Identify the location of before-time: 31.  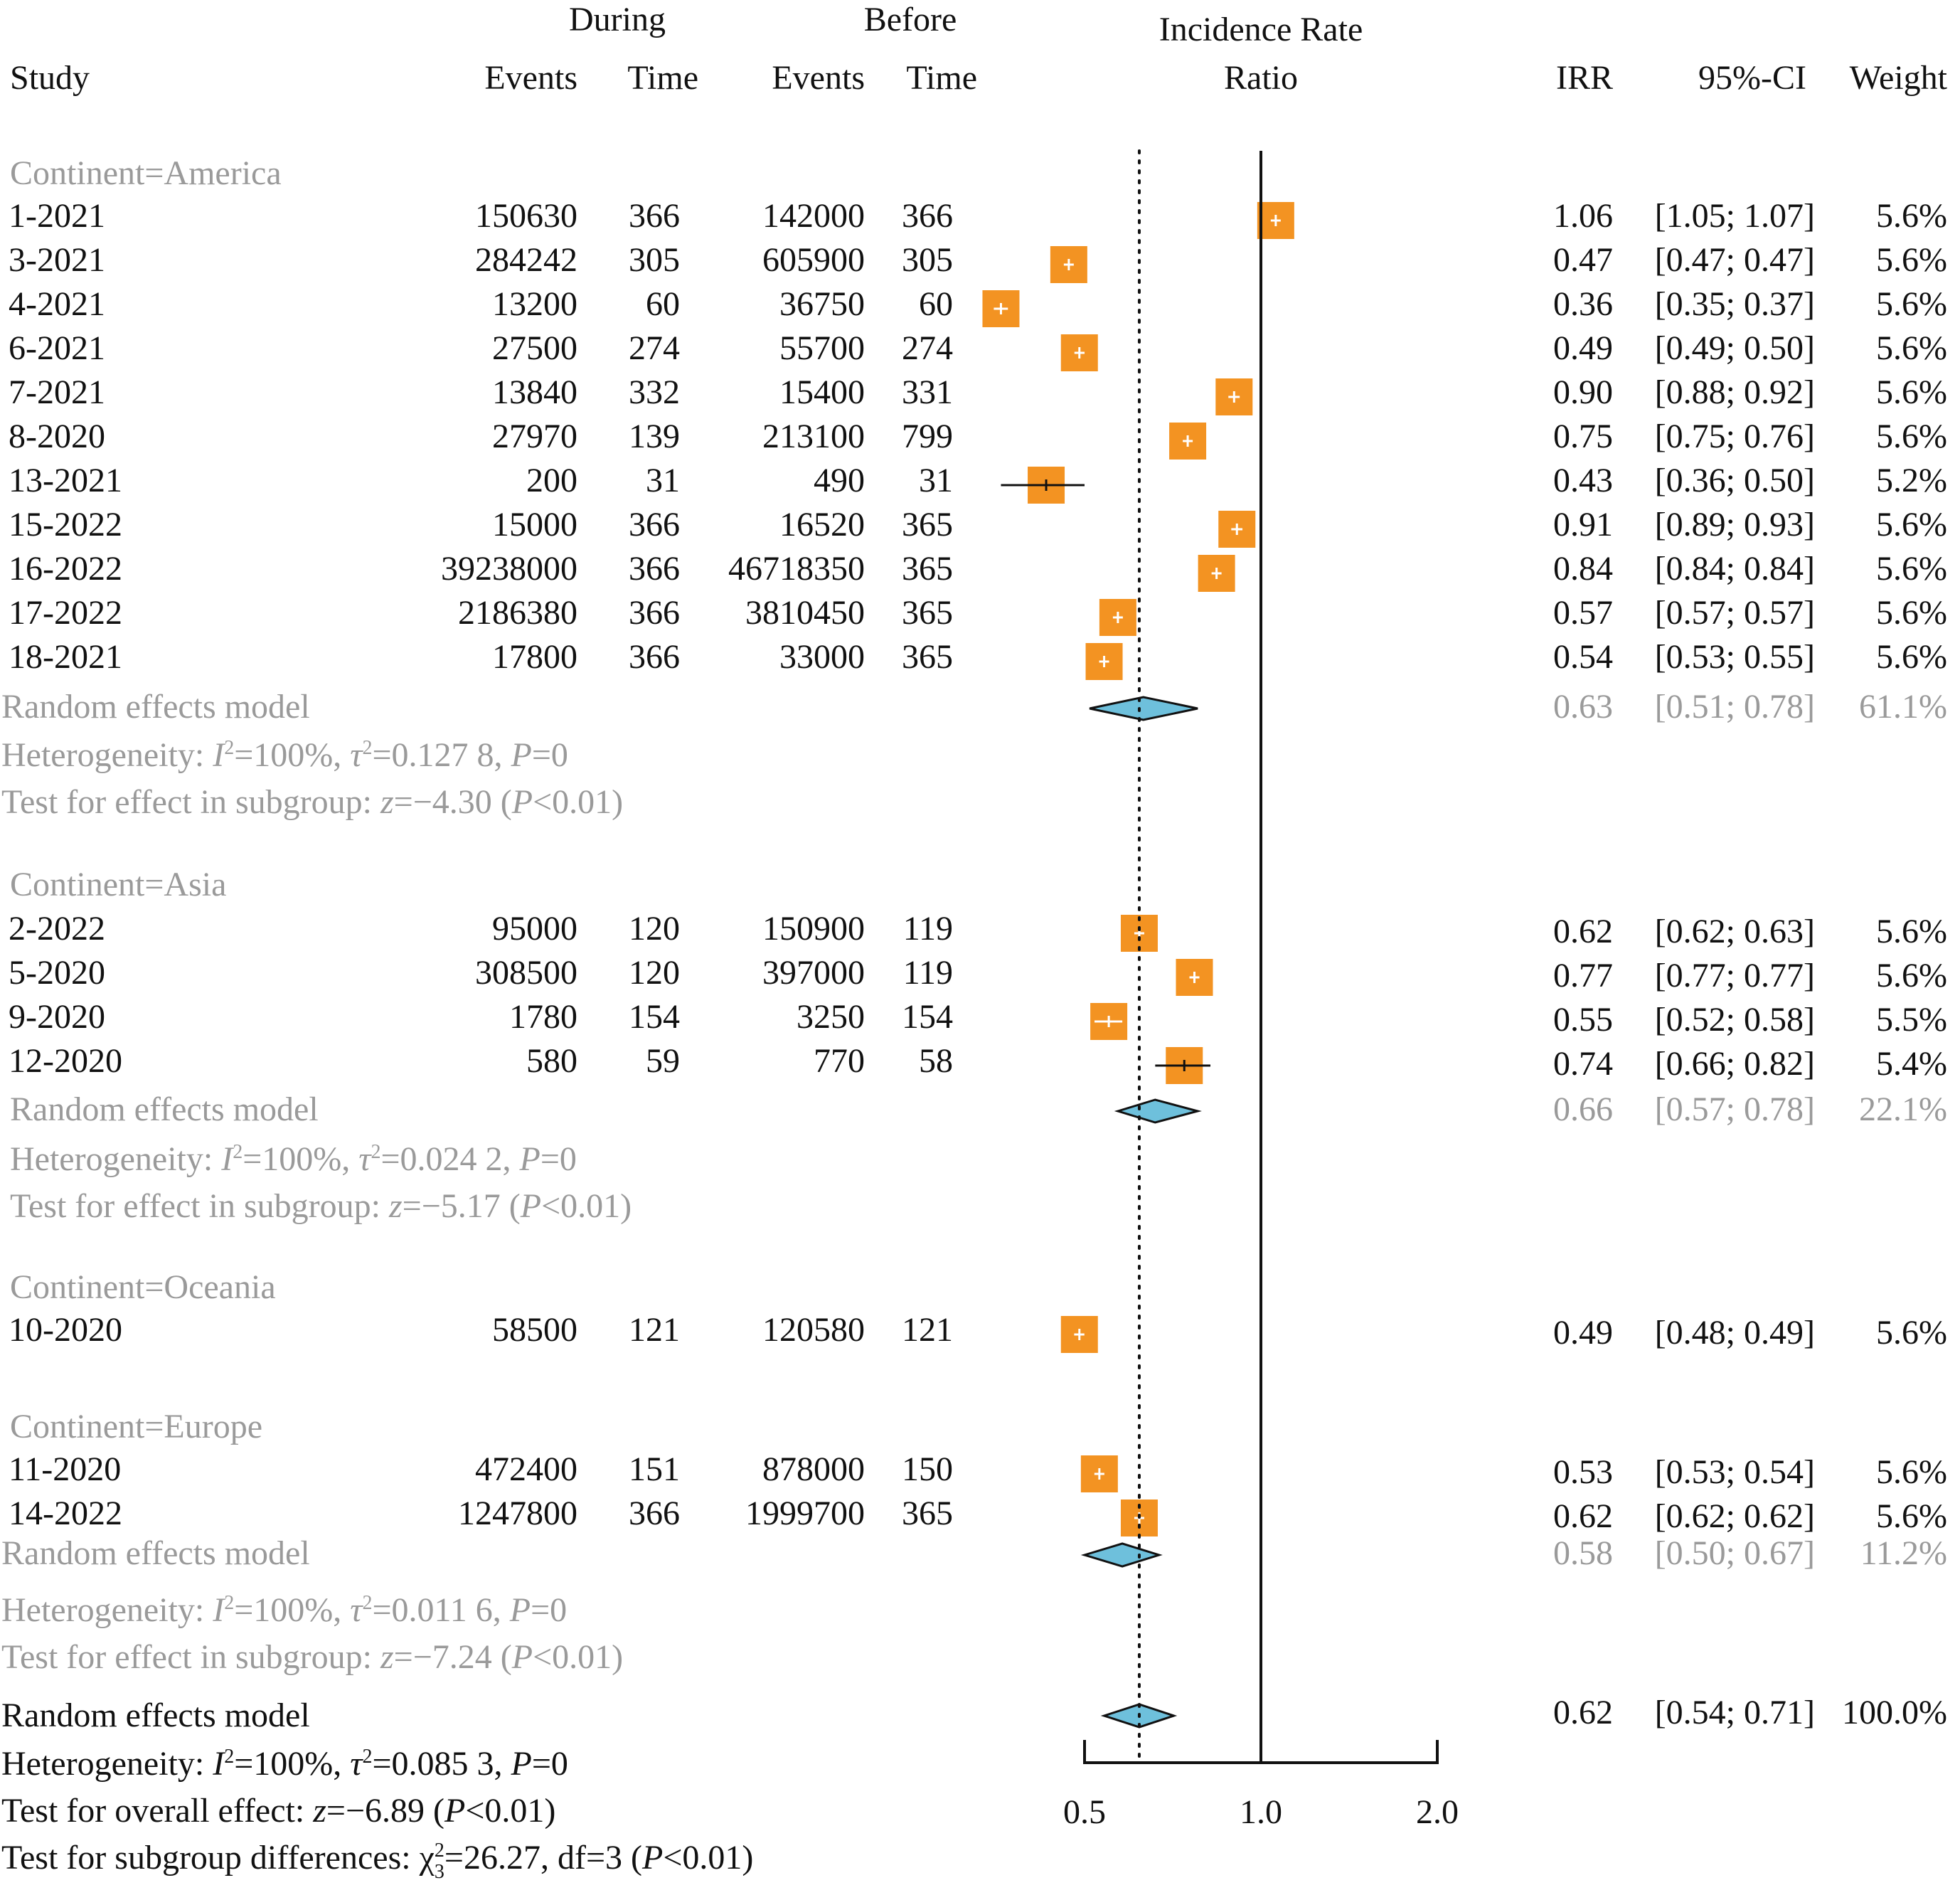
(936, 480).